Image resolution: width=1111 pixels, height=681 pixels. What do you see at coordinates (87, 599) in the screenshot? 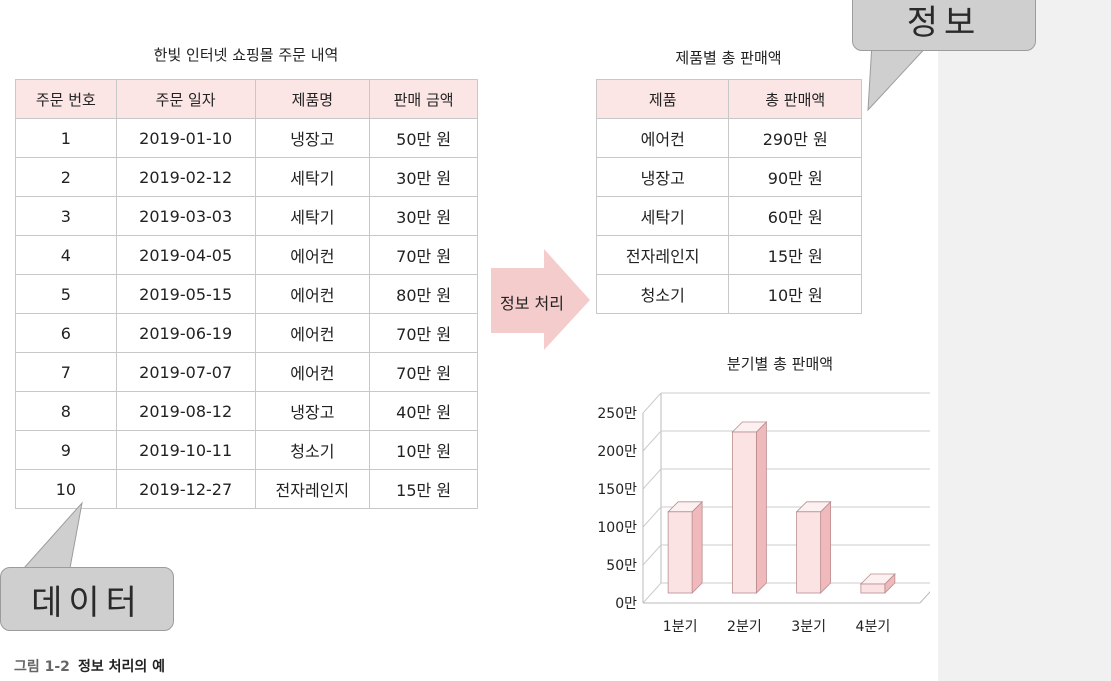
I see `data-callout: 데이터` at bounding box center [87, 599].